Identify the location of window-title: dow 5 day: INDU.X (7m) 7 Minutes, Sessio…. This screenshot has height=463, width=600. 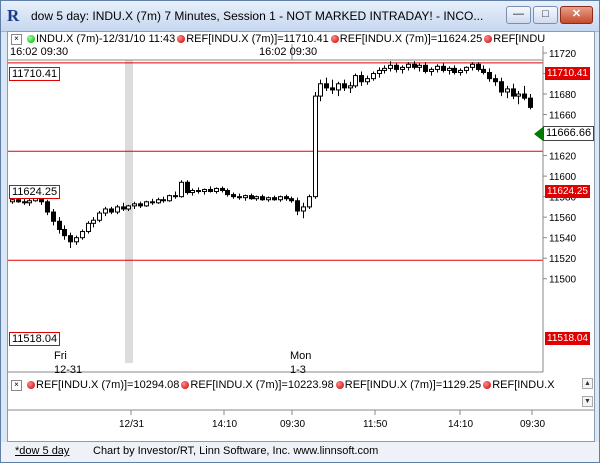
(257, 16).